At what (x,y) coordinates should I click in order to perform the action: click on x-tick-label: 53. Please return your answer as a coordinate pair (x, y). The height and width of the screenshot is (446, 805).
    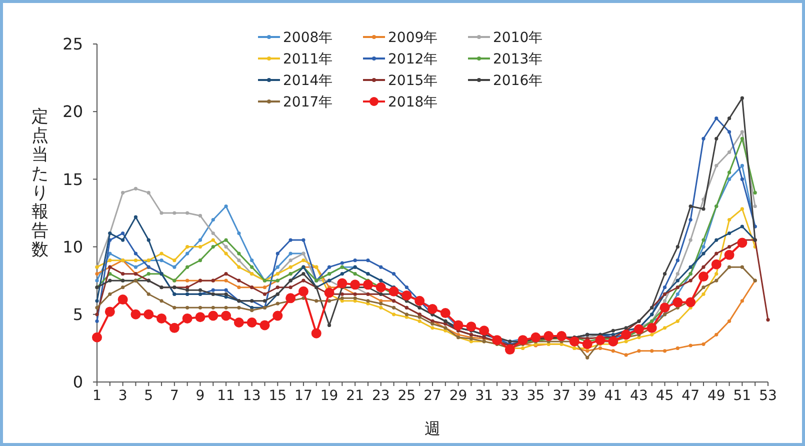
    Looking at the image, I should click on (768, 396).